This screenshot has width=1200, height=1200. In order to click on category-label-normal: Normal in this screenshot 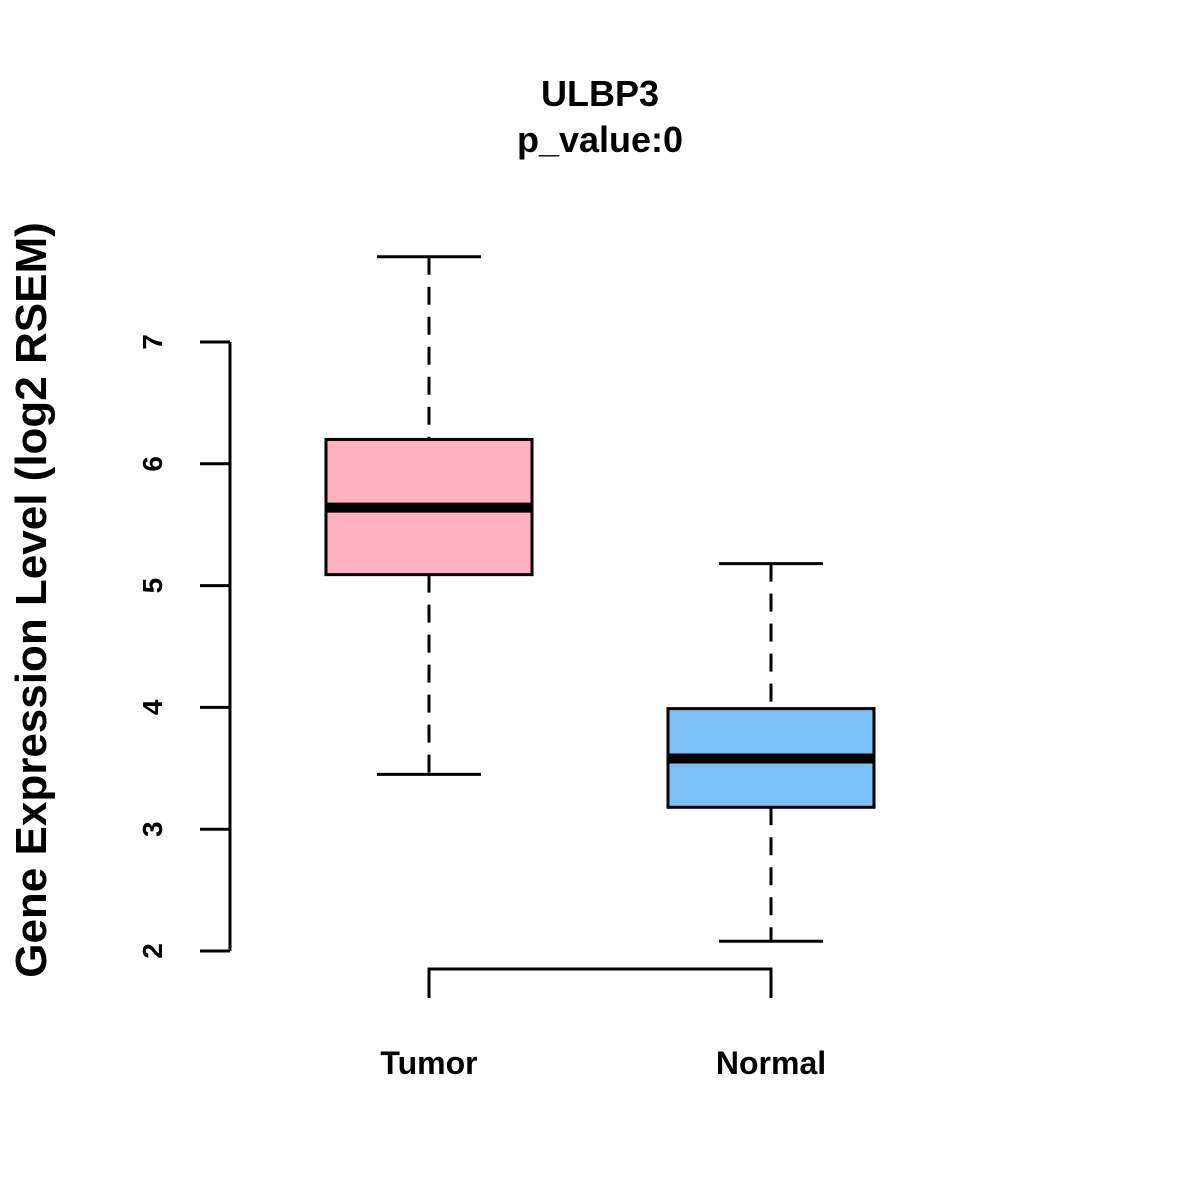, I will do `click(771, 1063)`.